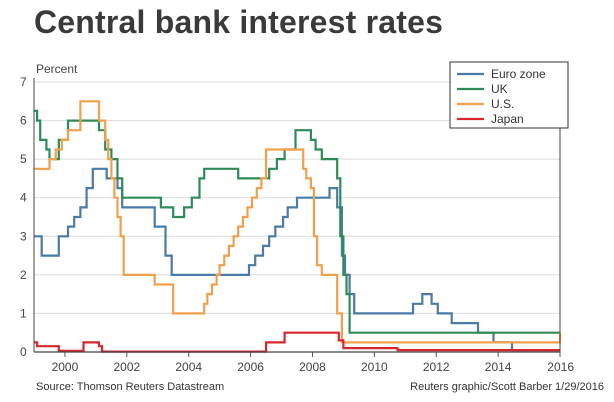  I want to click on y-axis-ticks: 0 1 2 3 4 5 6 7, so click(23, 217).